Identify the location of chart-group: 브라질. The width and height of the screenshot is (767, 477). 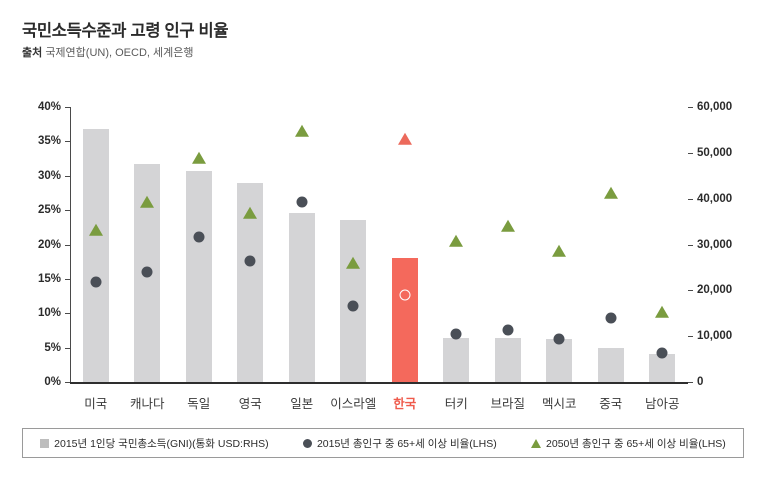
(508, 259).